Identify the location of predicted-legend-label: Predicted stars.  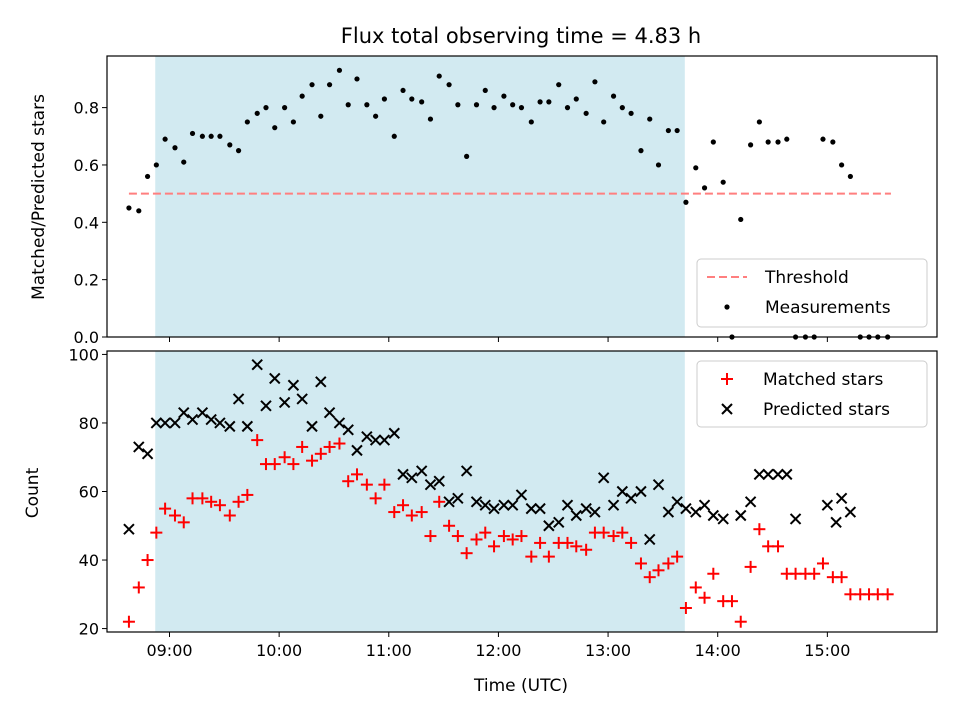
(826, 410).